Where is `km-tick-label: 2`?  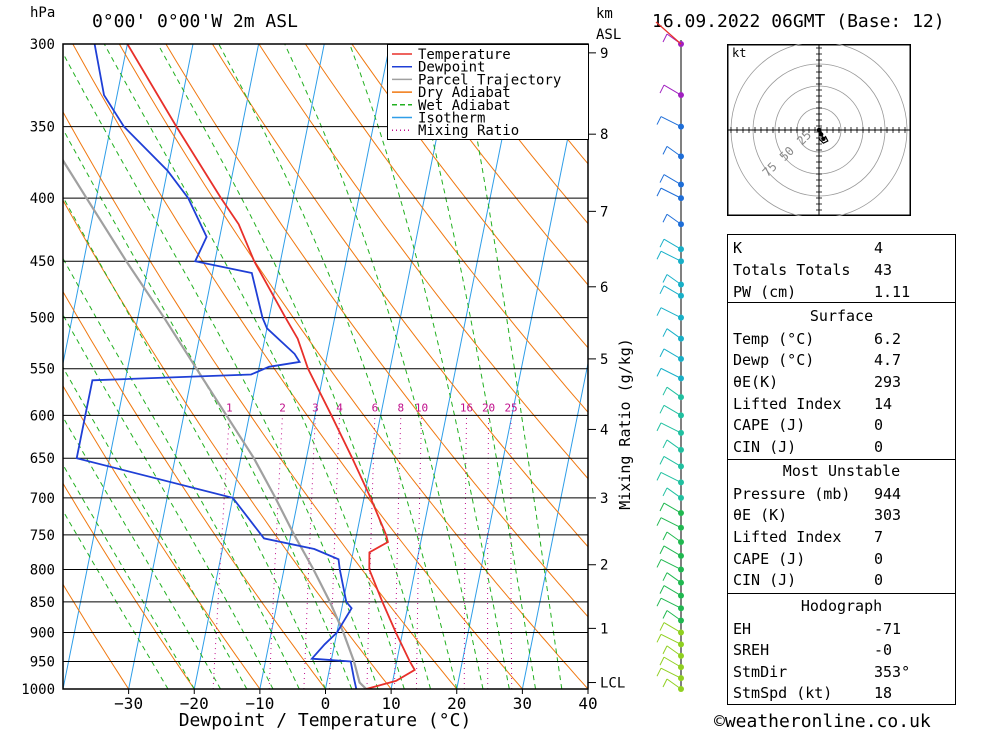
km-tick-label: 2 is located at coordinates (604, 566).